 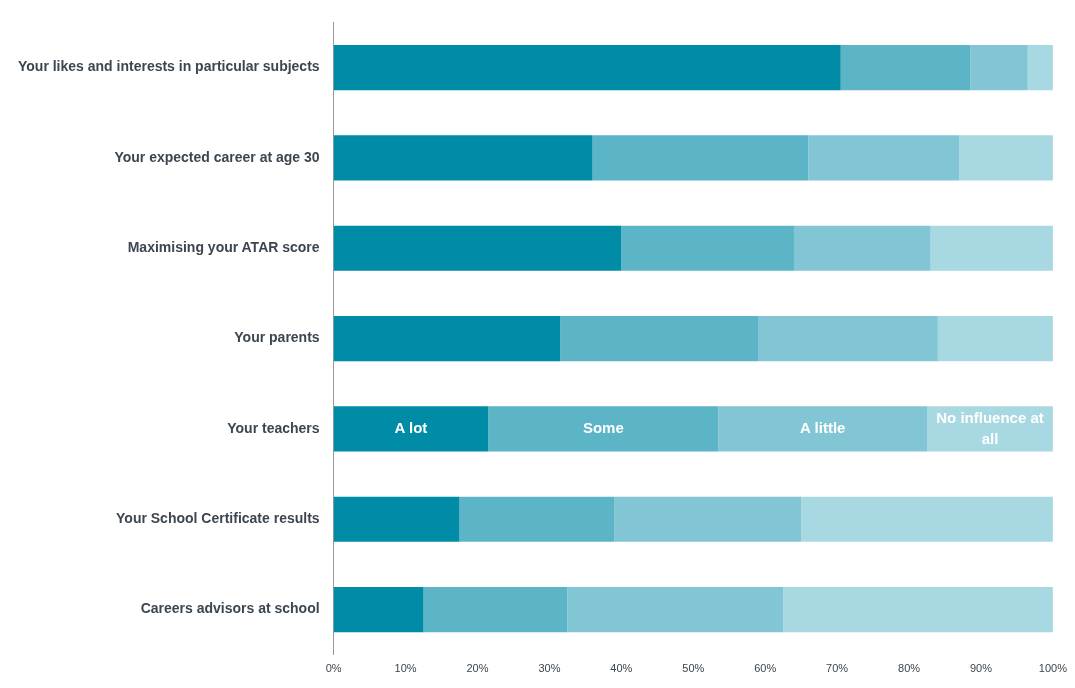 What do you see at coordinates (217, 156) in the screenshot?
I see `y-tick-label: Your expected career at age 30` at bounding box center [217, 156].